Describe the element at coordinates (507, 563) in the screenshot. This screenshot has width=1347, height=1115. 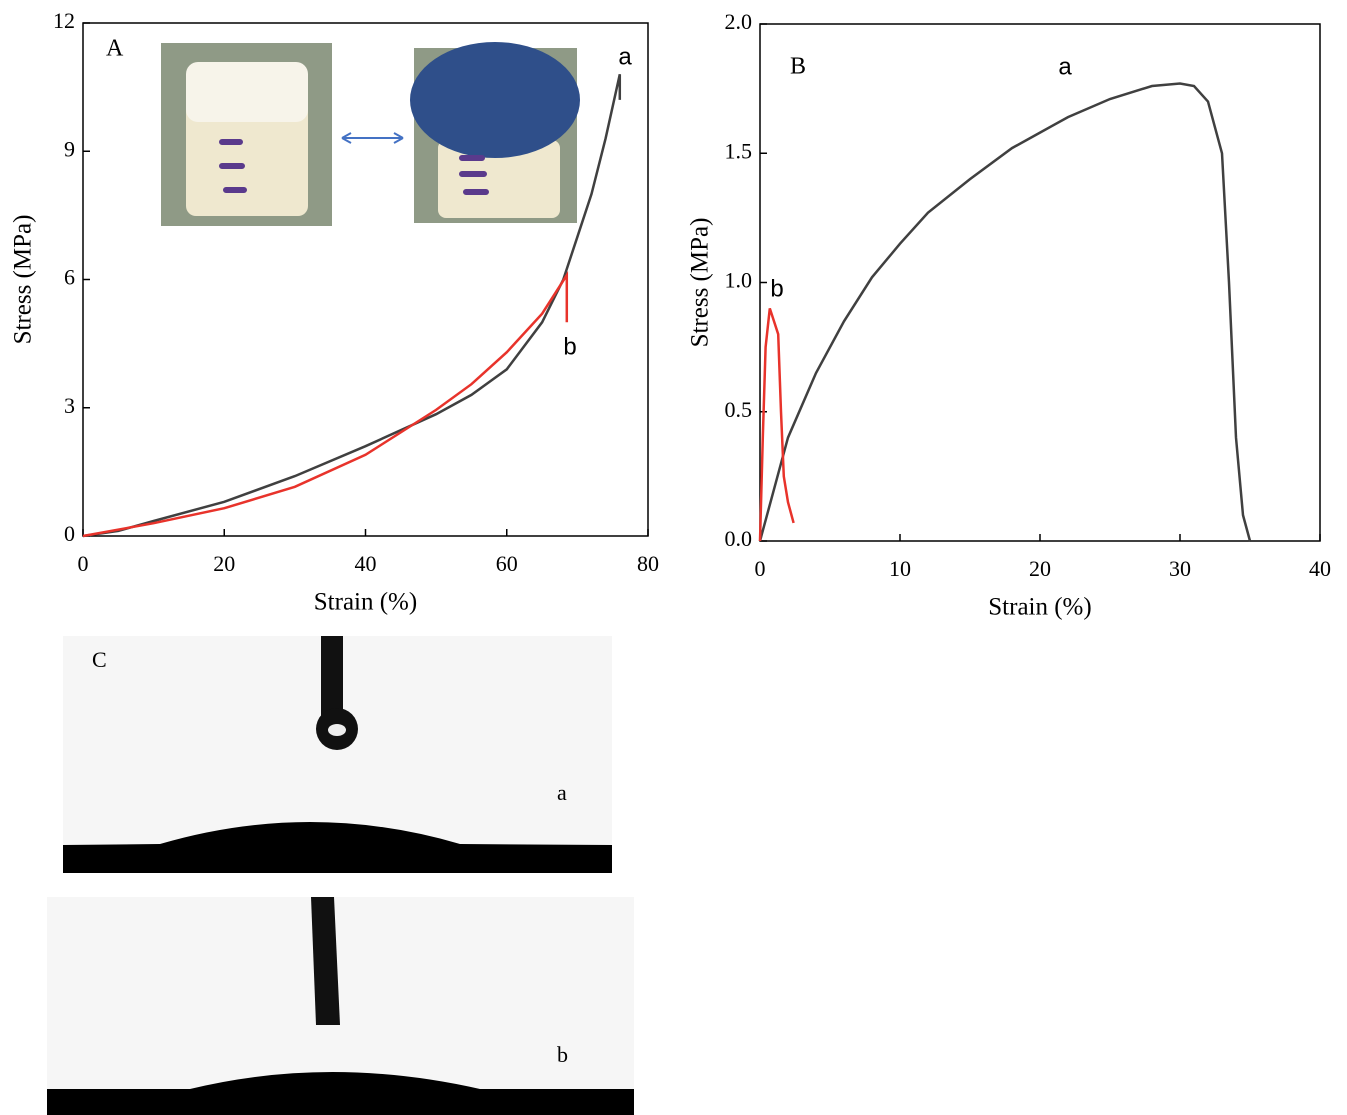
I see `x-tick-label: 60` at that location.